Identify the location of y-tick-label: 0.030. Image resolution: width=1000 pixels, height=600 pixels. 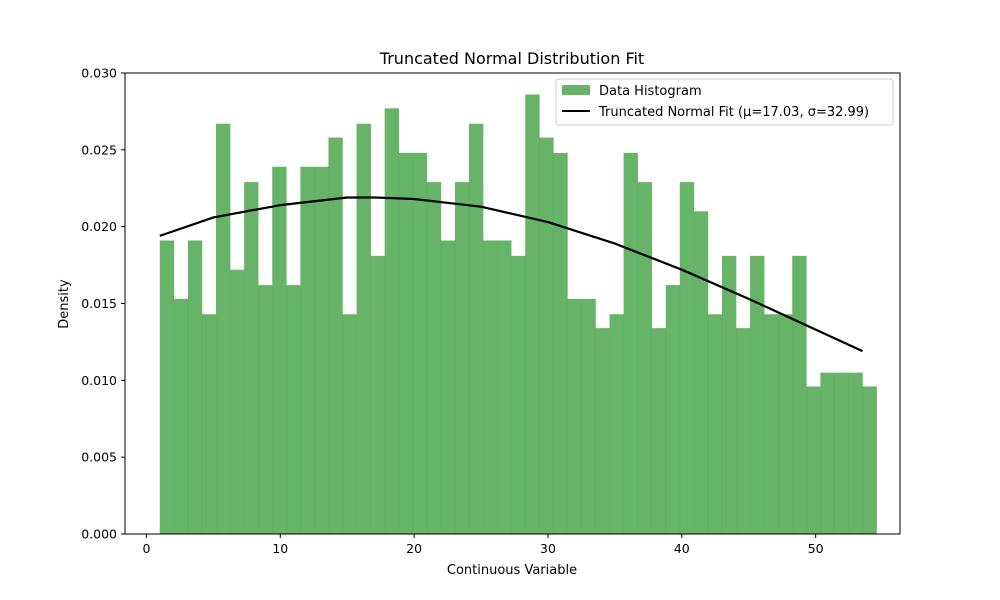
(99, 73).